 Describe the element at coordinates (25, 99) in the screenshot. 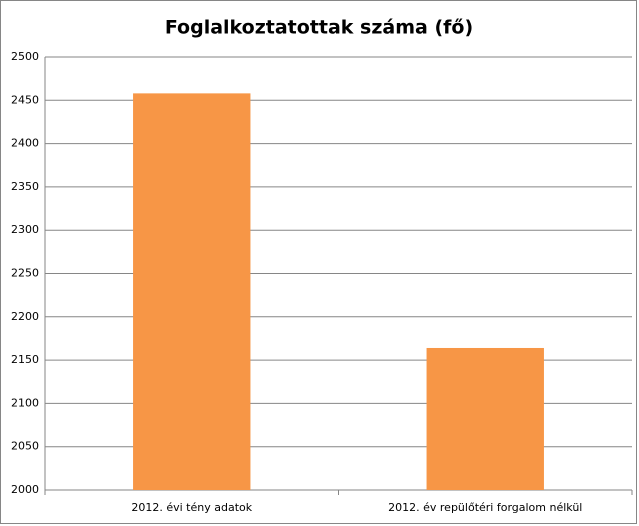

I see `y-tick-label: 2450` at that location.